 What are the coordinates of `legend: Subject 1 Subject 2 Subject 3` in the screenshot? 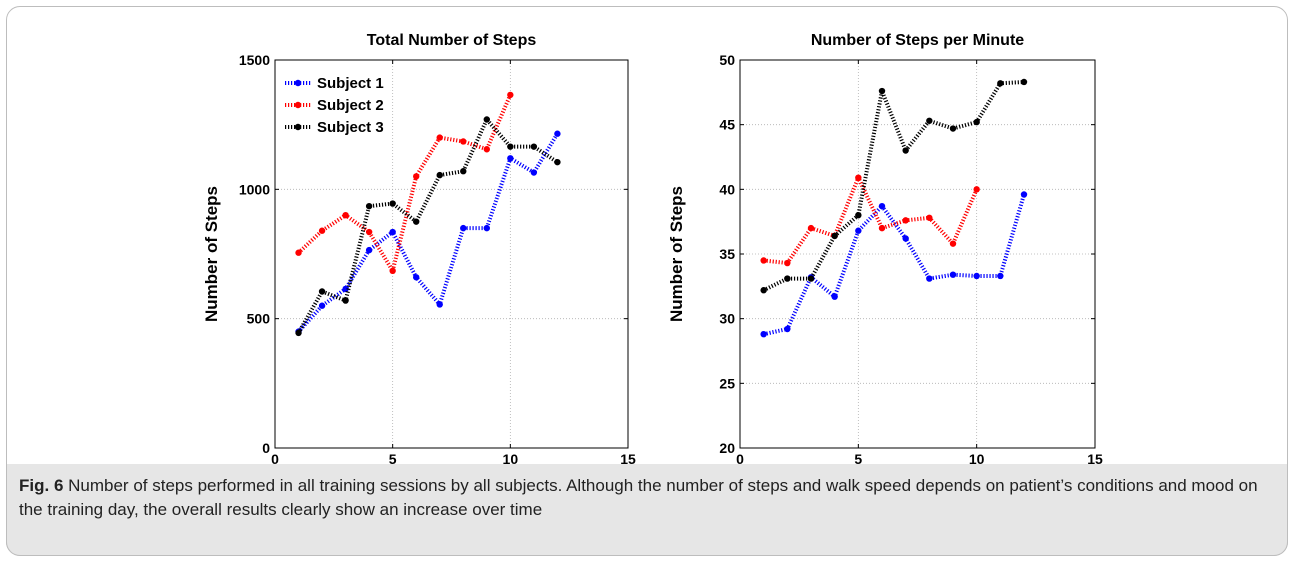 It's located at (334, 105).